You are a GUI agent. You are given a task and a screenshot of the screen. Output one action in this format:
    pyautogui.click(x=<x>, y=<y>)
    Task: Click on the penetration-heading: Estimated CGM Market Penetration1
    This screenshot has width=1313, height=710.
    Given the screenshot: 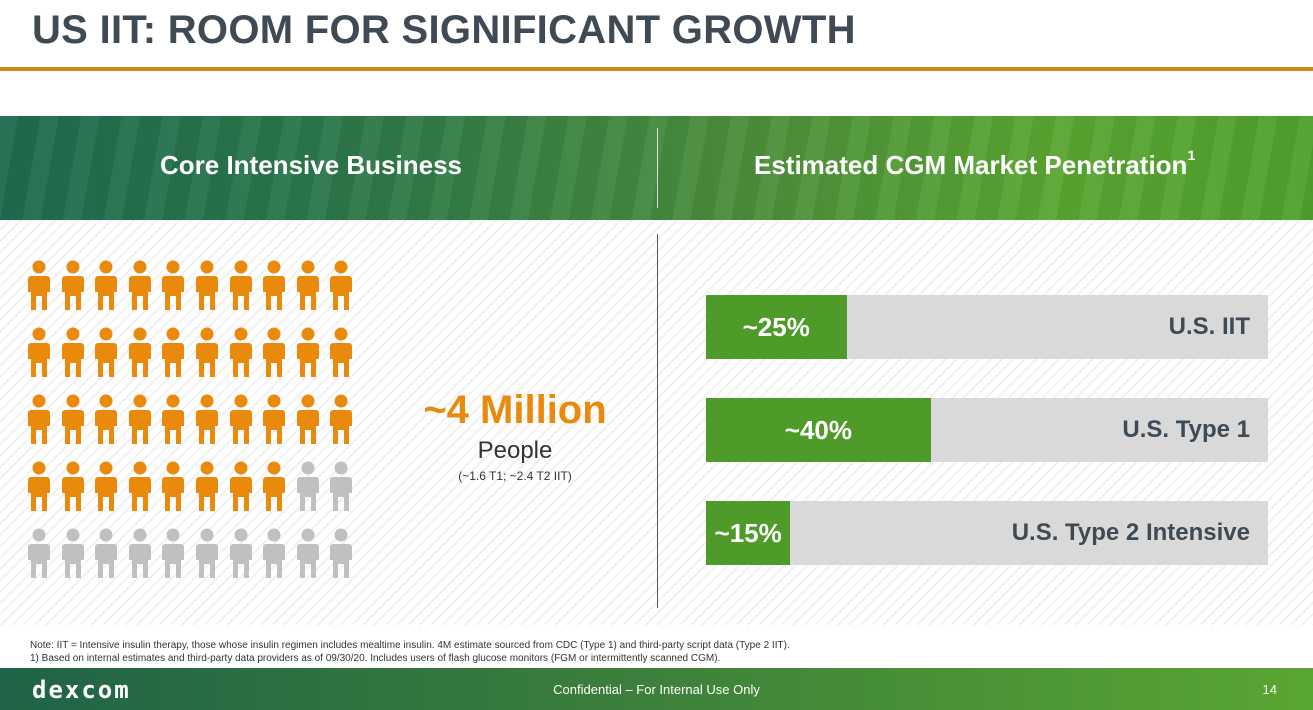 What is the action you would take?
    pyautogui.click(x=975, y=164)
    